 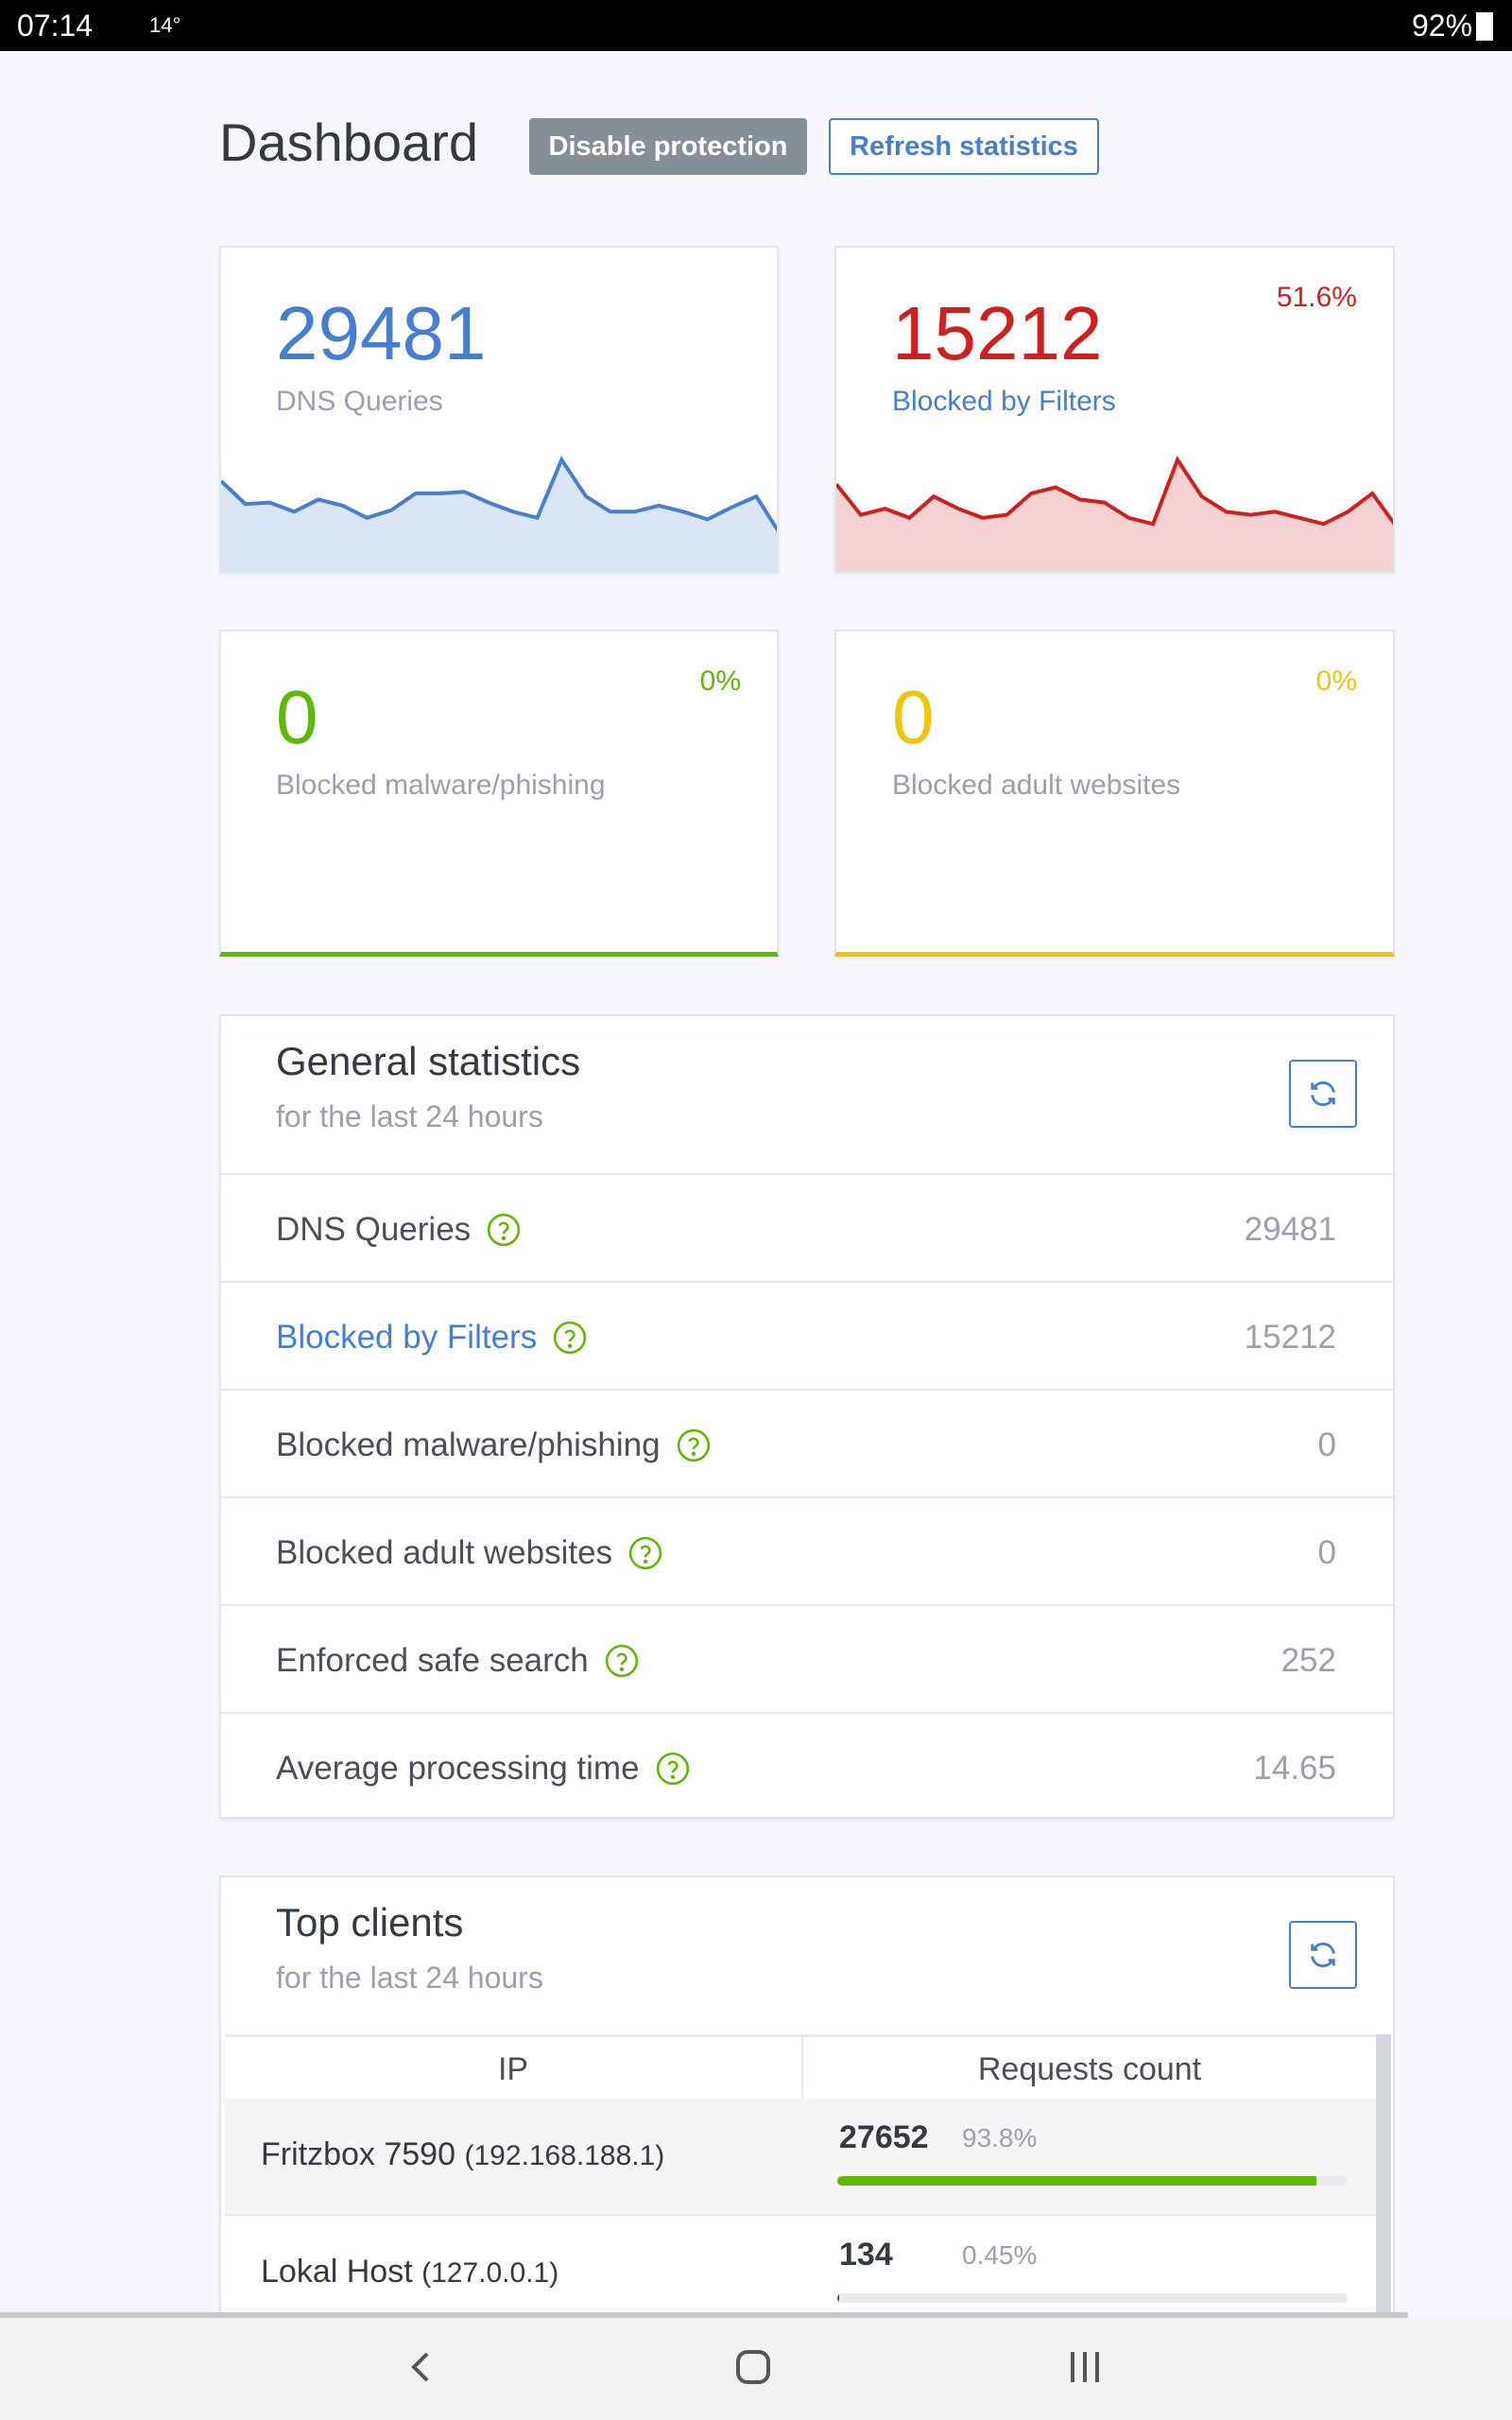 I want to click on card-percent: 51.6%, so click(x=1316, y=297).